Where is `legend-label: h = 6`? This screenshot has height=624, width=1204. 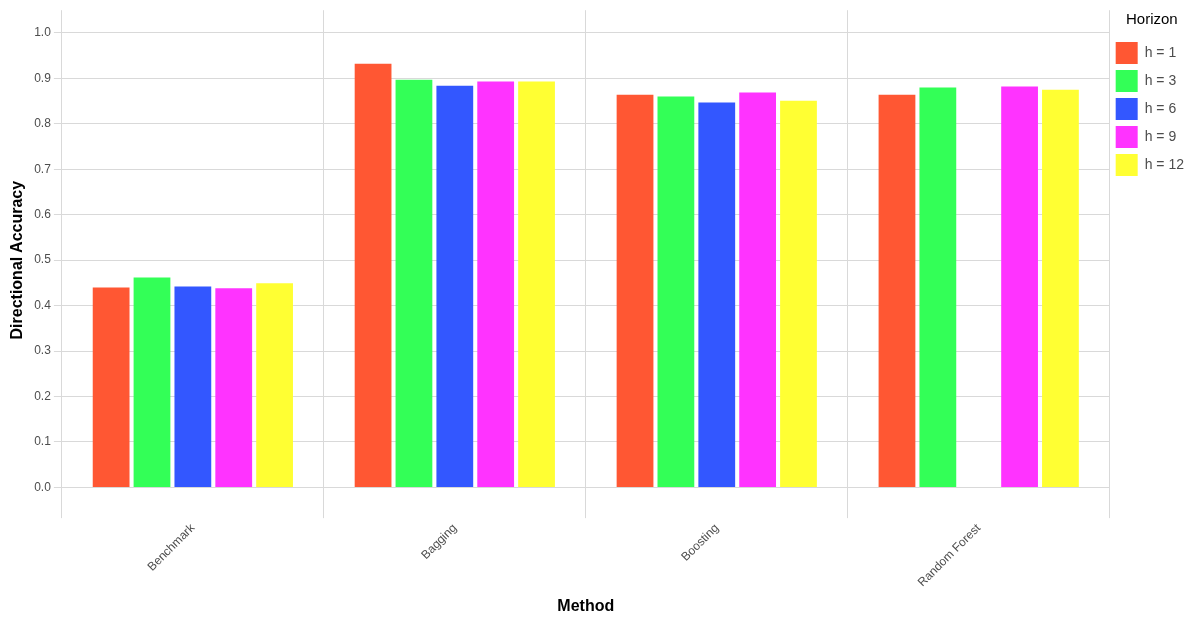
legend-label: h = 6 is located at coordinates (1160, 107).